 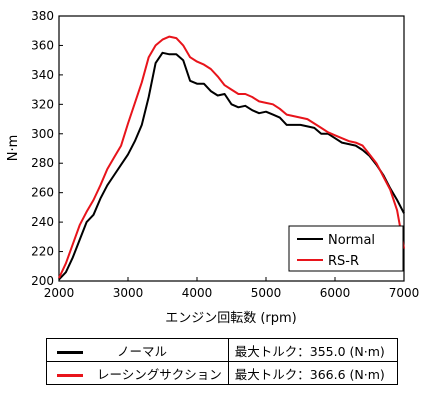 What do you see at coordinates (70, 375) in the screenshot?
I see `rsr-line-swatch` at bounding box center [70, 375].